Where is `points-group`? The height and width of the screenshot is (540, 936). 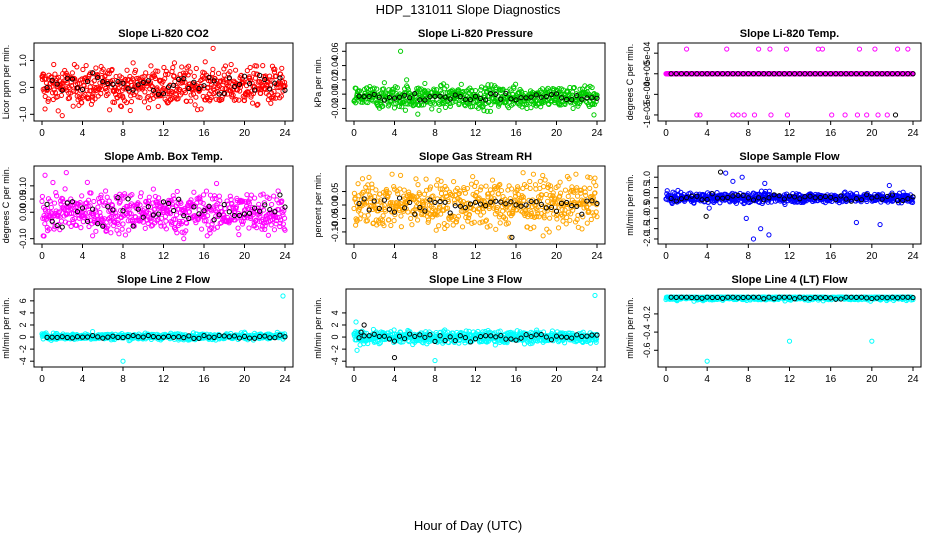 points-group is located at coordinates (163, 82).